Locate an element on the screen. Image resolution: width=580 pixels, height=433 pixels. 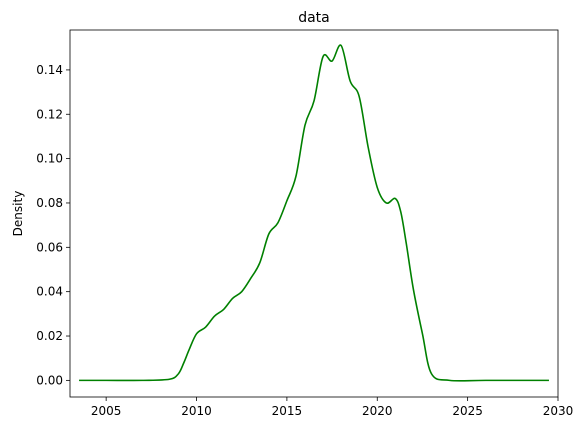
x-tick-label: 2025 is located at coordinates (467, 411).